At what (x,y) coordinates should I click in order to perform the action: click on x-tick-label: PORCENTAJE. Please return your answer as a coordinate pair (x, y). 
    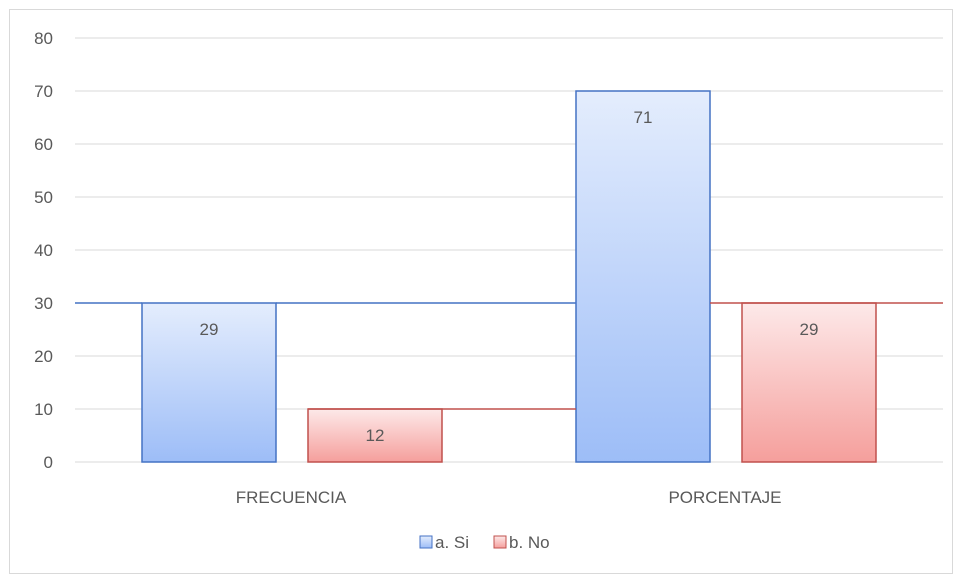
    Looking at the image, I should click on (724, 497).